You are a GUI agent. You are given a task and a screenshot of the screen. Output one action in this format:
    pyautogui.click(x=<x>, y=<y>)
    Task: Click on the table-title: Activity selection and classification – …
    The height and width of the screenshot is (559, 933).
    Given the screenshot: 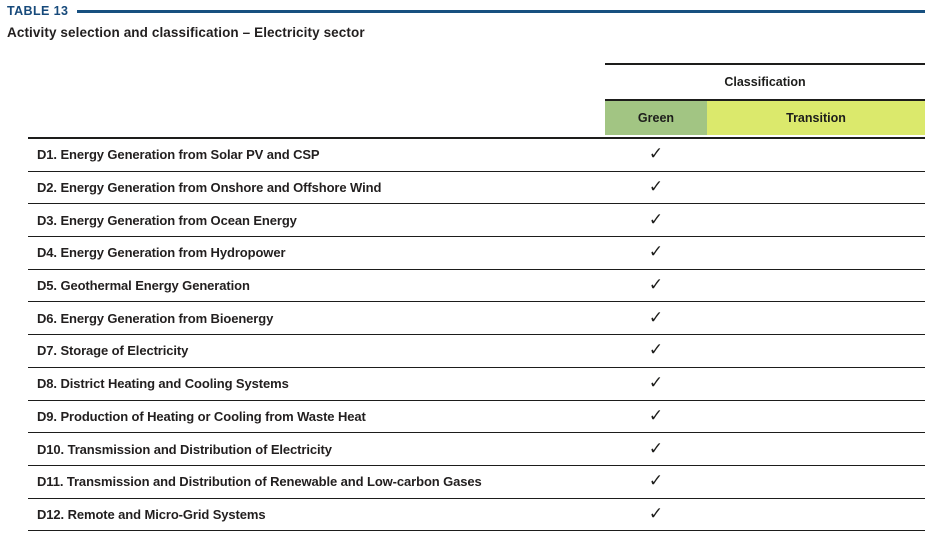 What is the action you would take?
    pyautogui.click(x=186, y=32)
    